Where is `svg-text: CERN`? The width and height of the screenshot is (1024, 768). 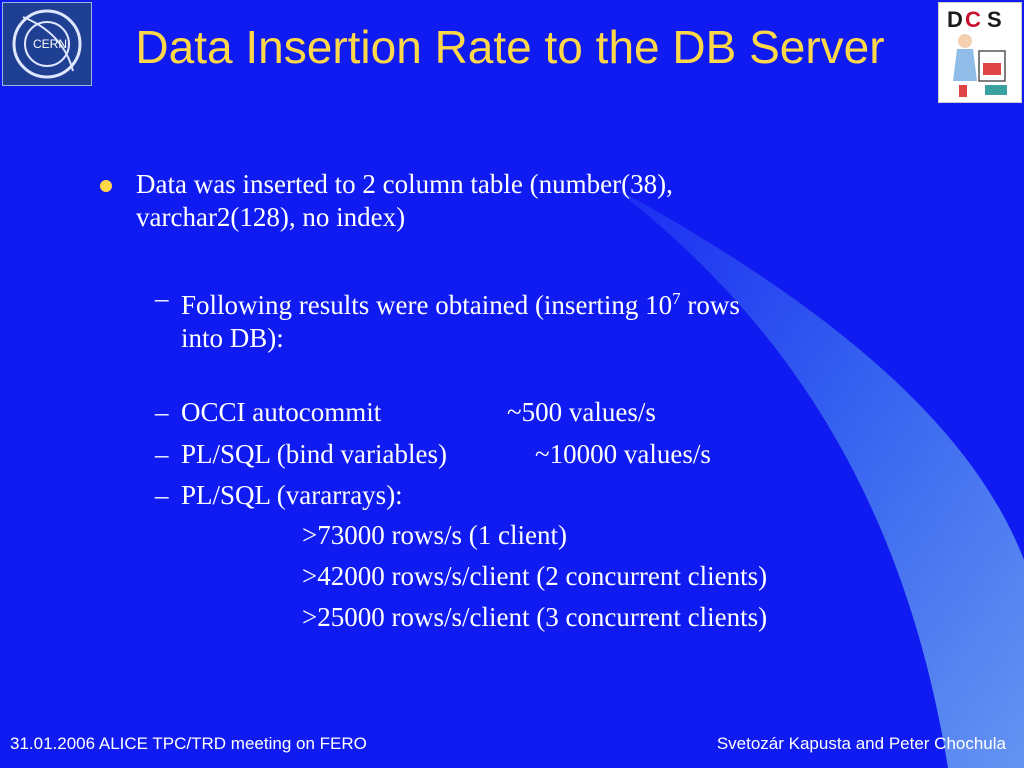
svg-text: CERN is located at coordinates (50, 44).